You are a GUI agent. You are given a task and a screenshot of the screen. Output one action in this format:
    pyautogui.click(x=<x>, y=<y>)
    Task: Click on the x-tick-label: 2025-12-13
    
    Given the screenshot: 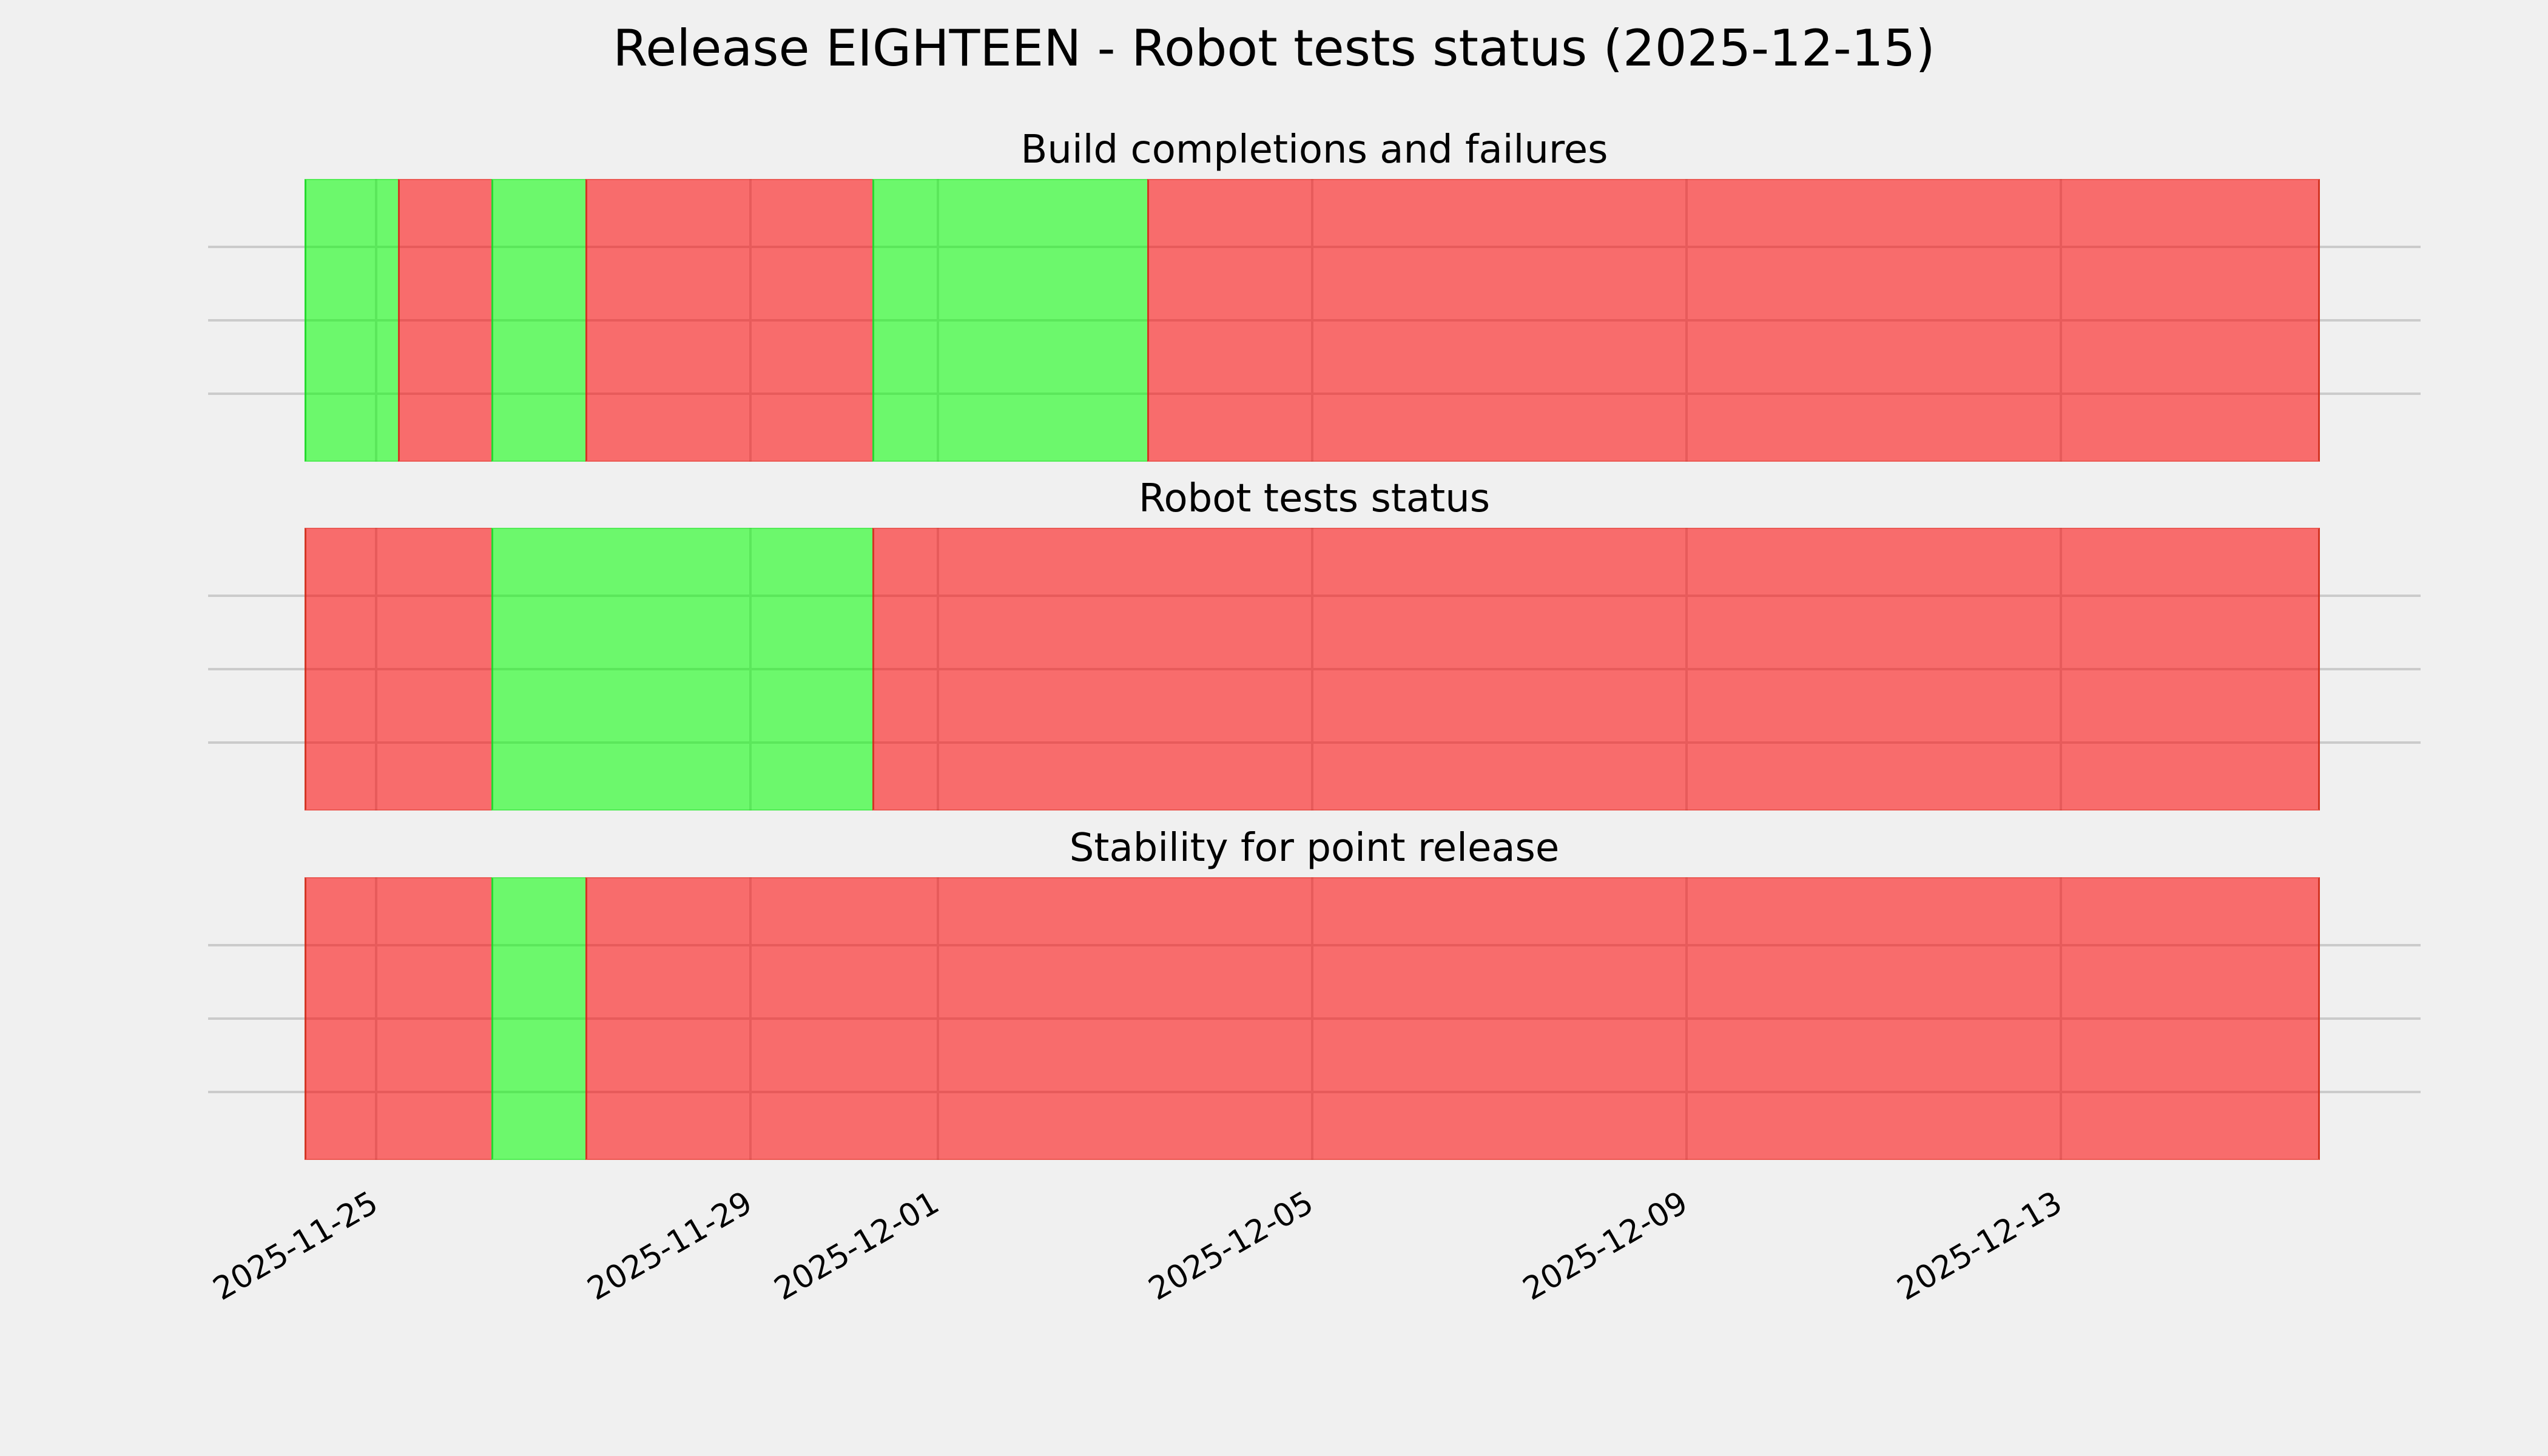 What is the action you would take?
    pyautogui.click(x=1979, y=1246)
    